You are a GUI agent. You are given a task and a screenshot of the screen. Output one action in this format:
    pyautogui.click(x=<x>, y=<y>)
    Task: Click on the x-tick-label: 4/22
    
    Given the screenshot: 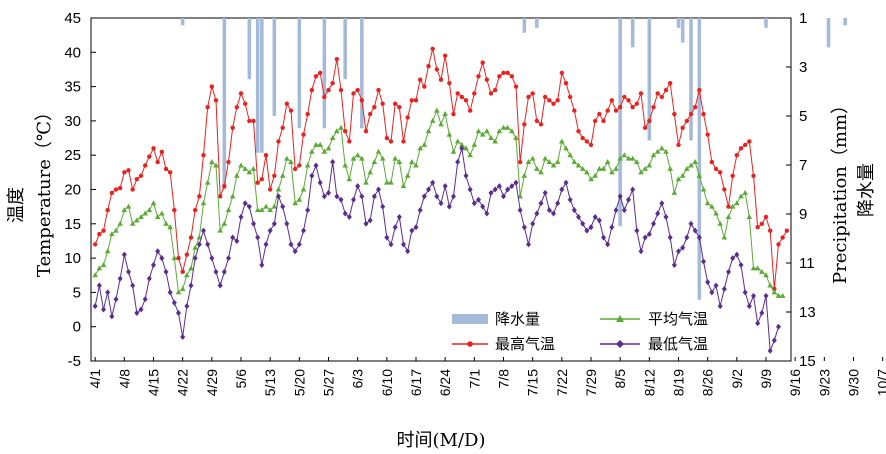 What is the action you would take?
    pyautogui.click(x=183, y=382)
    